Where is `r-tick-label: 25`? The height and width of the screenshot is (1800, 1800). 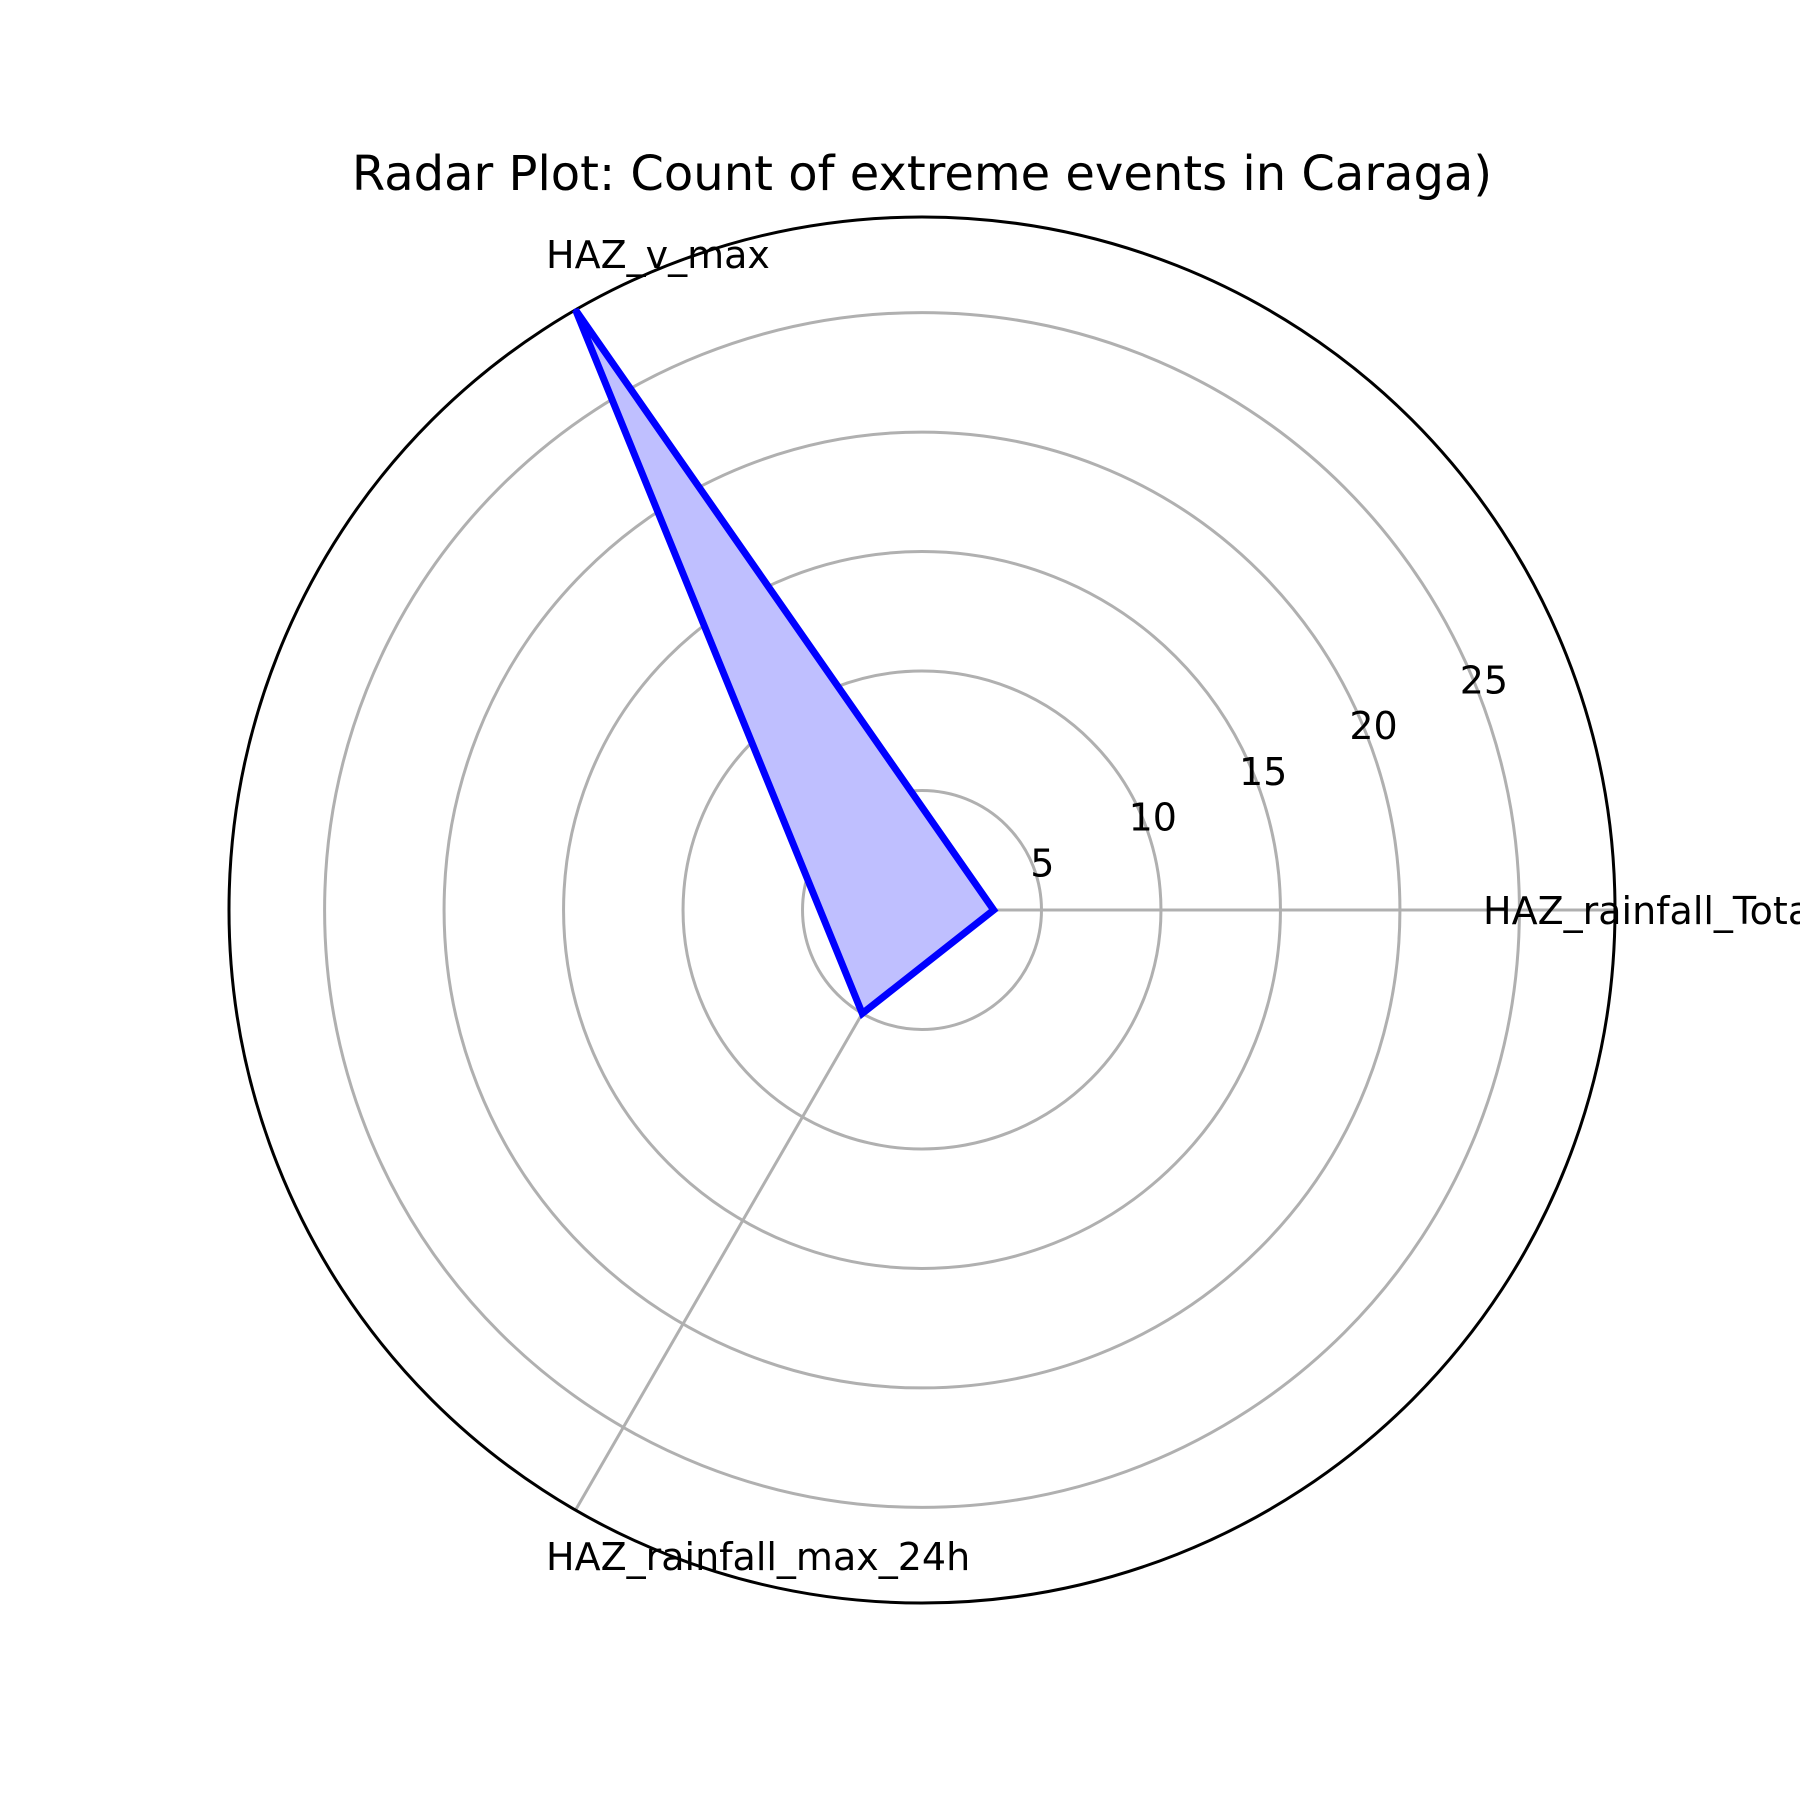 r-tick-label: 25 is located at coordinates (1484, 680).